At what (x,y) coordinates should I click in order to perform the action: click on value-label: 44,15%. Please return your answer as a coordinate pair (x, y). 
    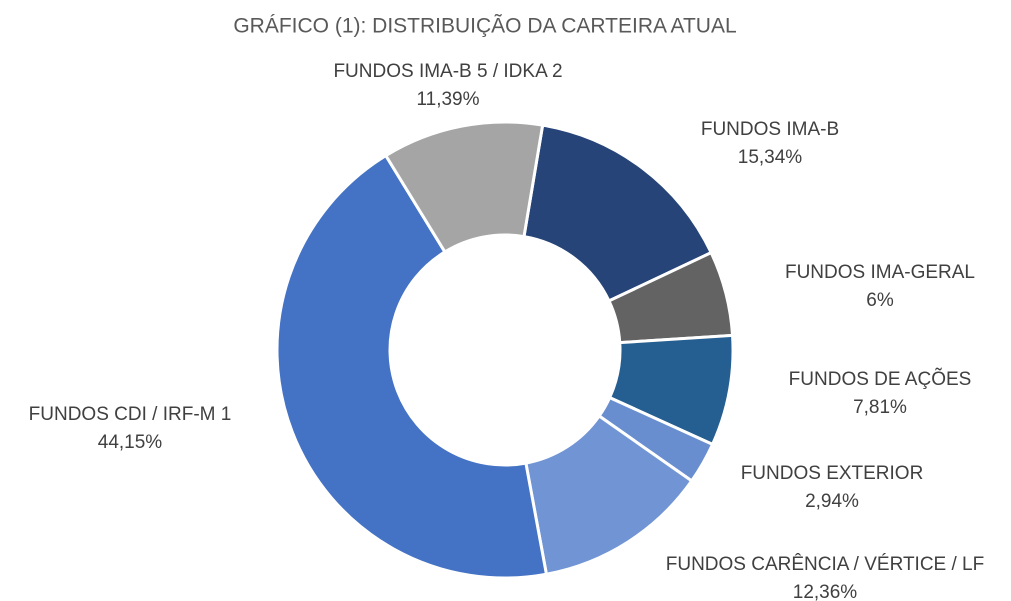
    Looking at the image, I should click on (130, 442).